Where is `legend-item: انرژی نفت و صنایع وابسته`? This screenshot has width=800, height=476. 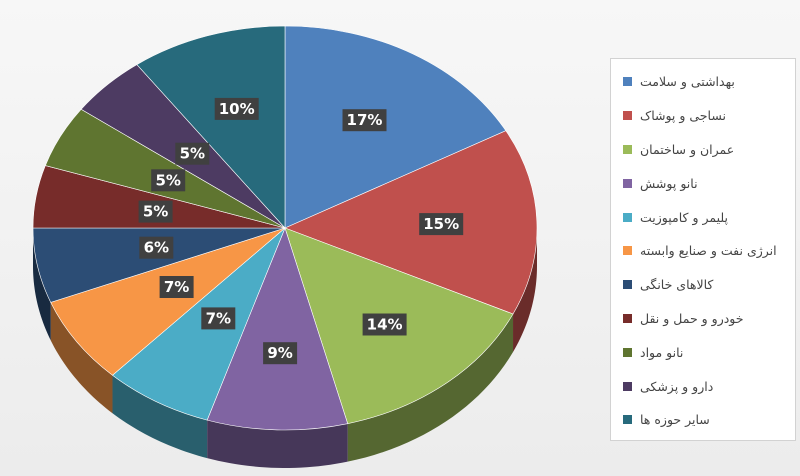
legend-item: انرژی نفت و صنایع وابسته is located at coordinates (705, 251).